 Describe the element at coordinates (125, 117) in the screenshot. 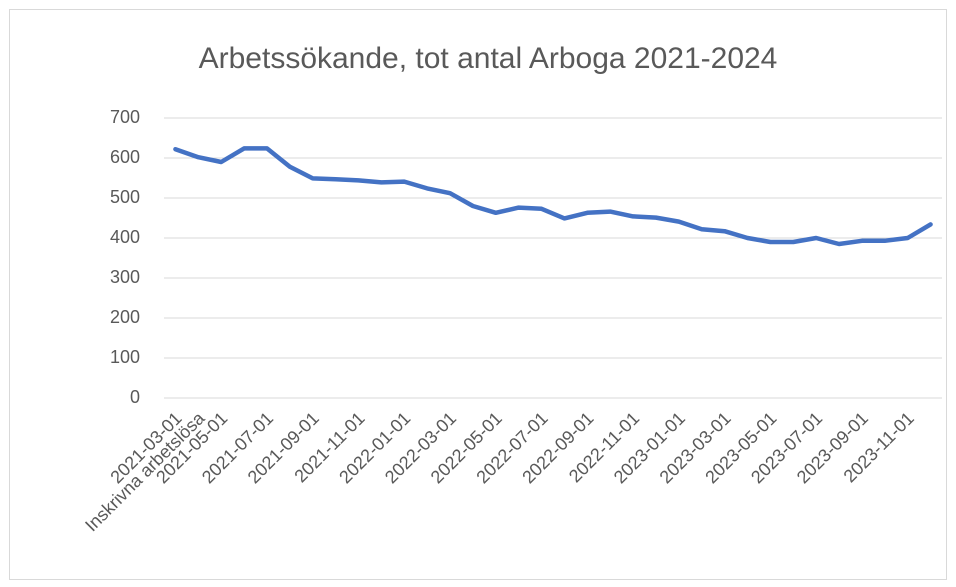

I see `y-tick-label: 700` at that location.